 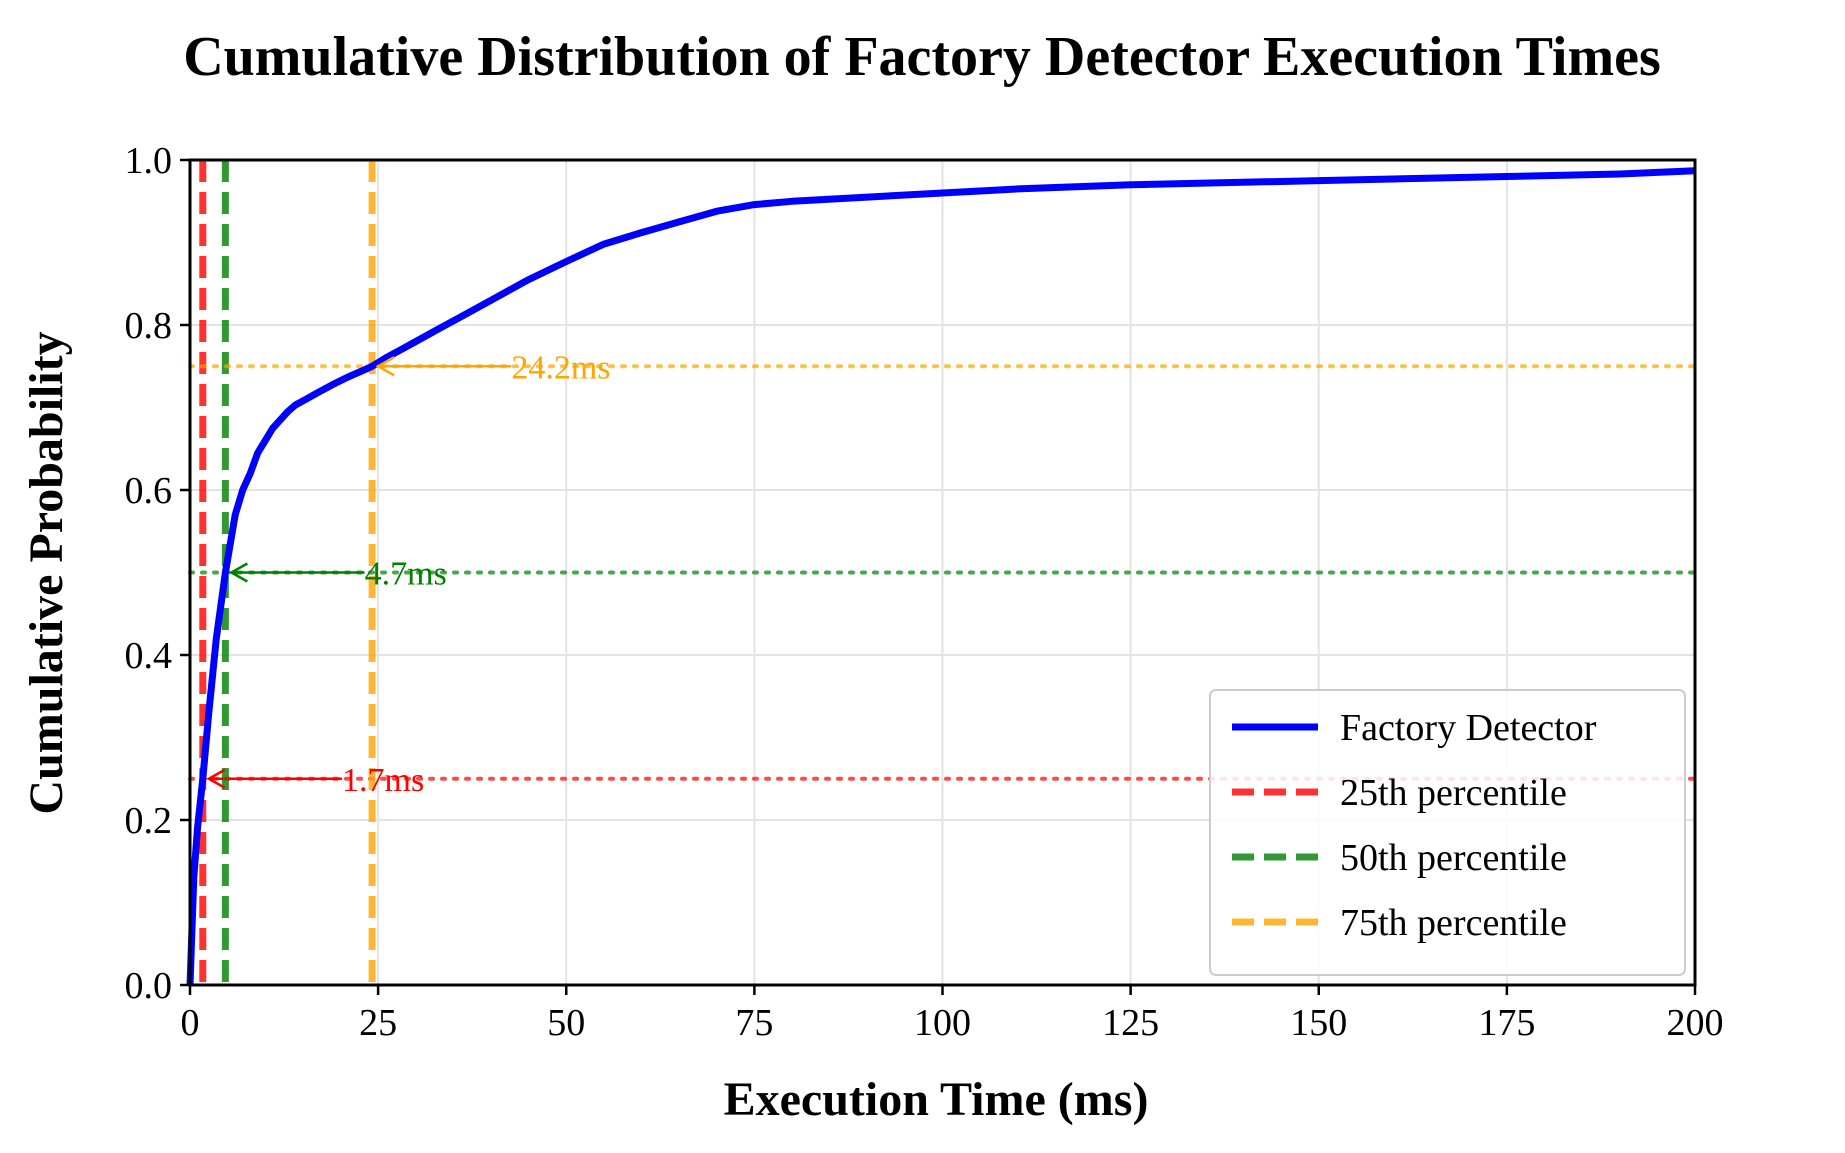 I want to click on annotation-label: 1.7ms, so click(x=383, y=780).